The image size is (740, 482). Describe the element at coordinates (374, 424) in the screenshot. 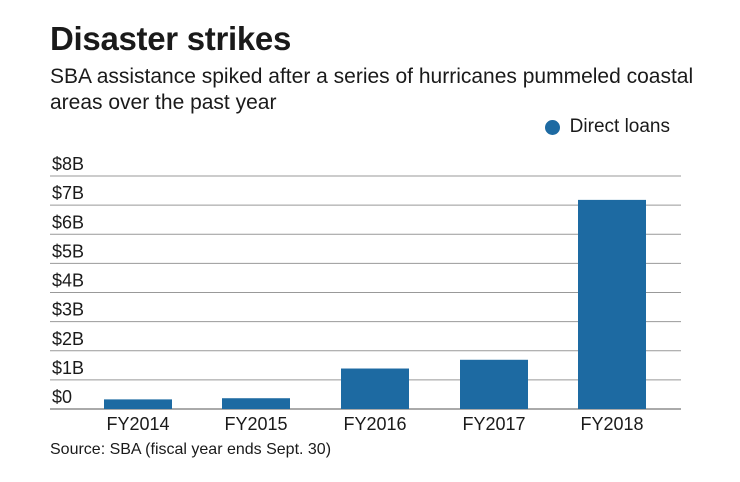

I see `x-tick-label: FY2016` at that location.